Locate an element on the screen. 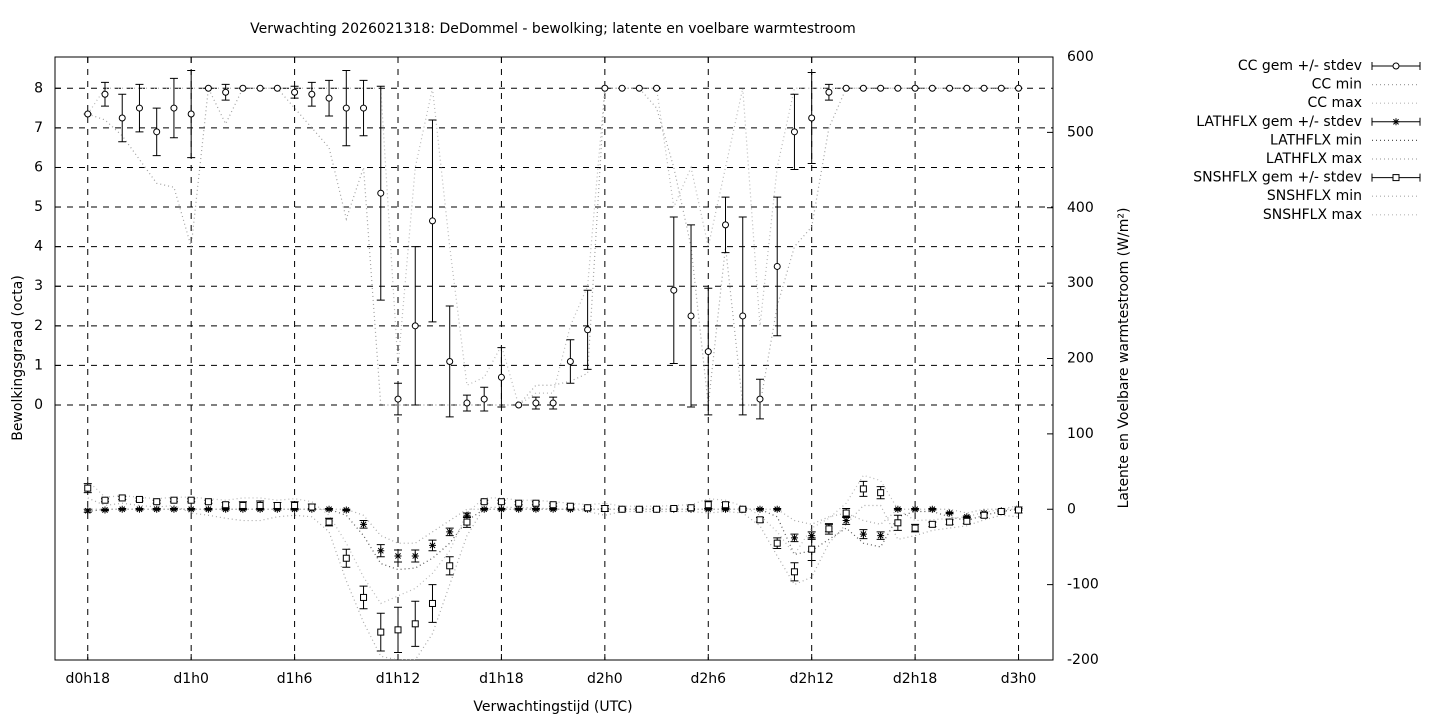  y-tick-label: 1 is located at coordinates (38, 365).